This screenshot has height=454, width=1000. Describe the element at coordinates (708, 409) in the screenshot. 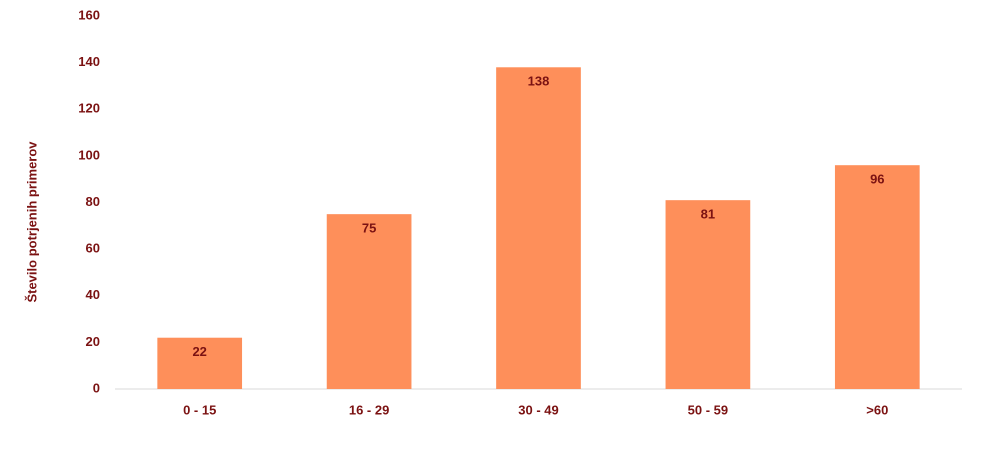

I see `x-tick-label: 50 - 59` at that location.